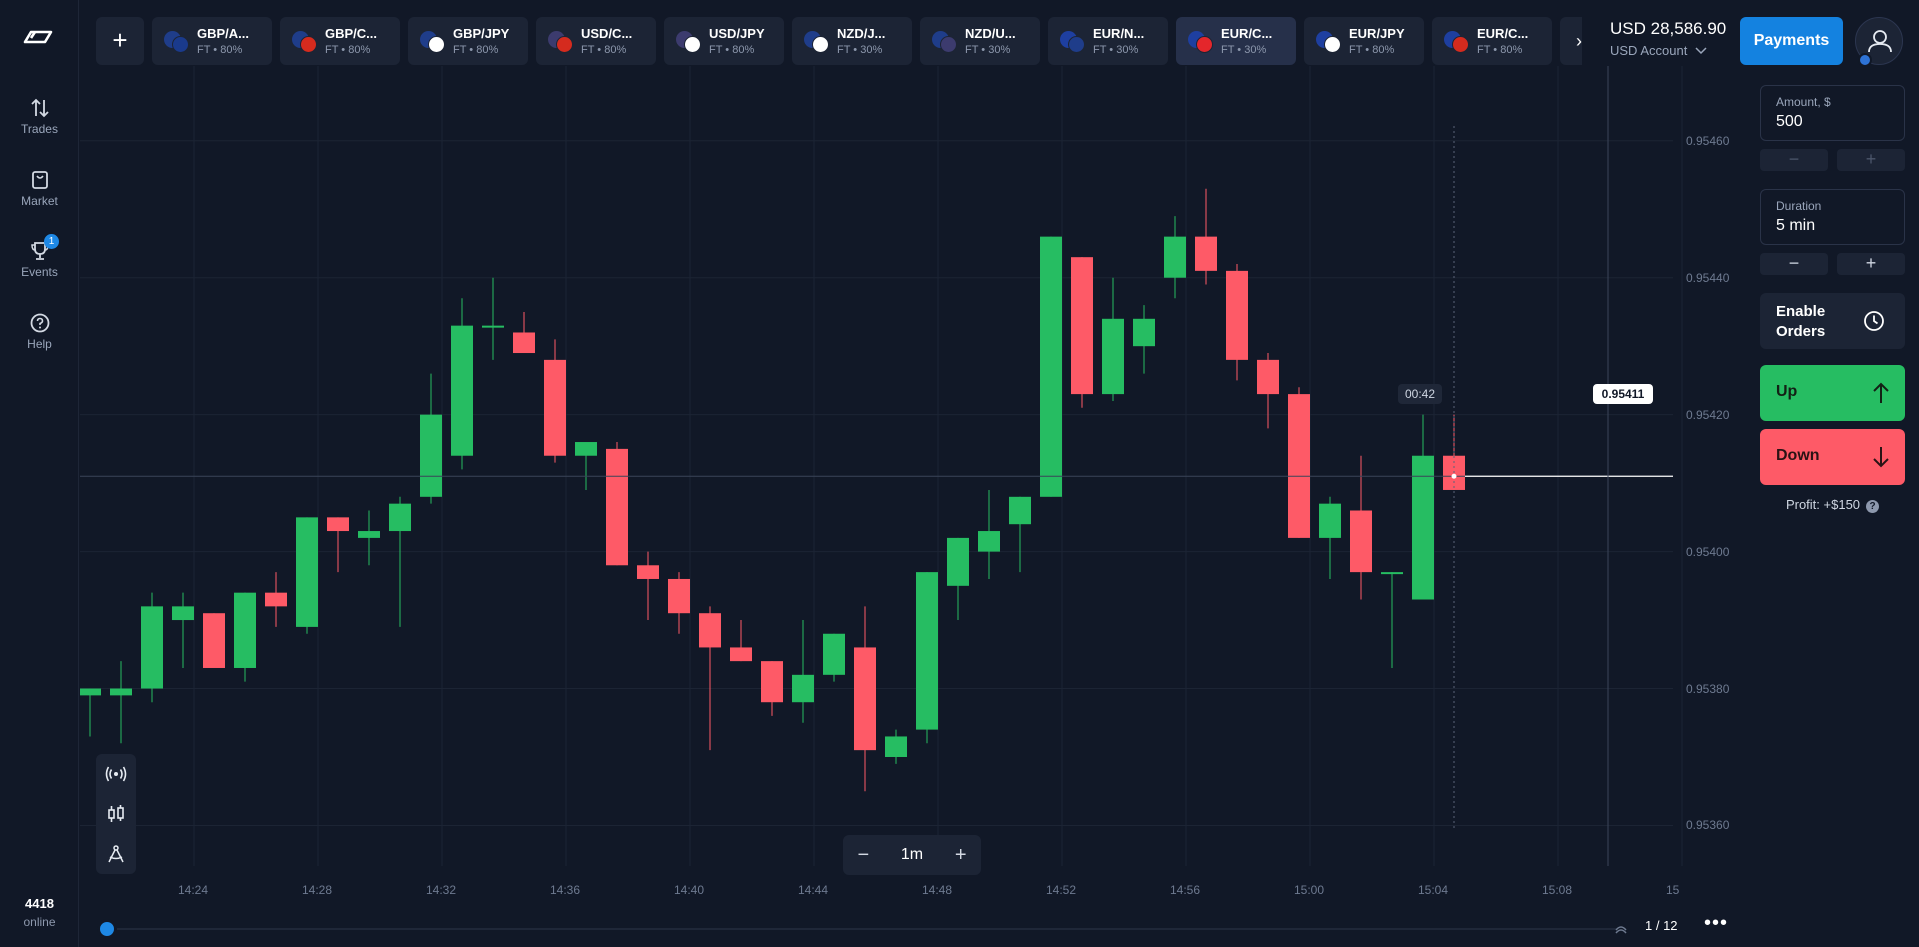 The height and width of the screenshot is (947, 1919). Describe the element at coordinates (1668, 38) in the screenshot. I see `account-balance: USD 28,586.90 USD Account` at that location.